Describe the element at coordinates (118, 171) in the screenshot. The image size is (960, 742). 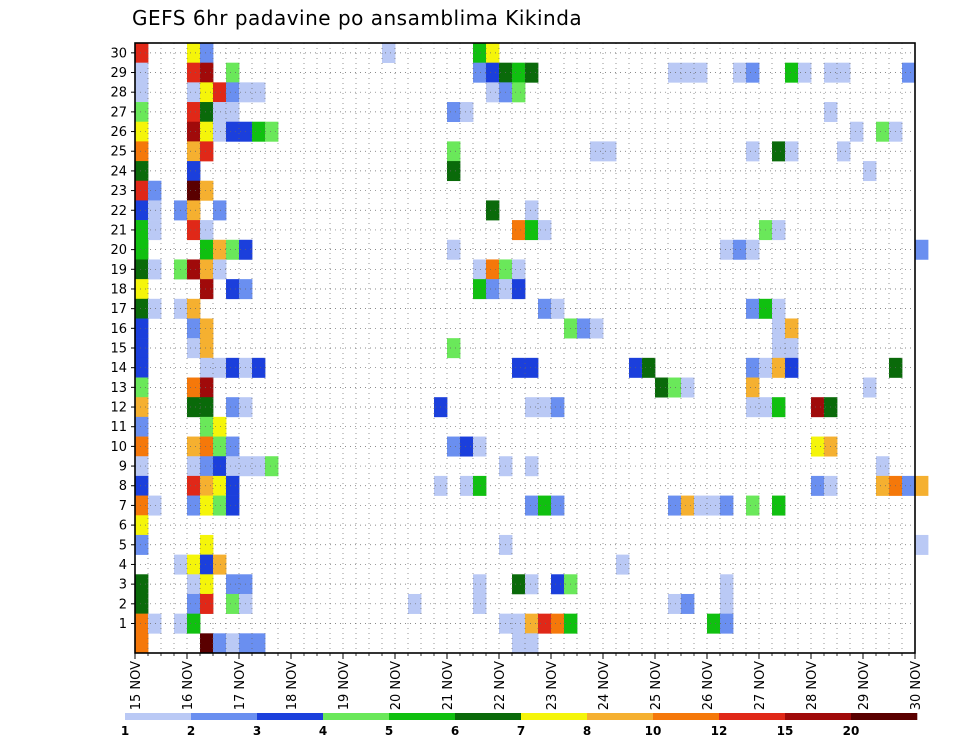
I see `y-tick-label: 24` at that location.